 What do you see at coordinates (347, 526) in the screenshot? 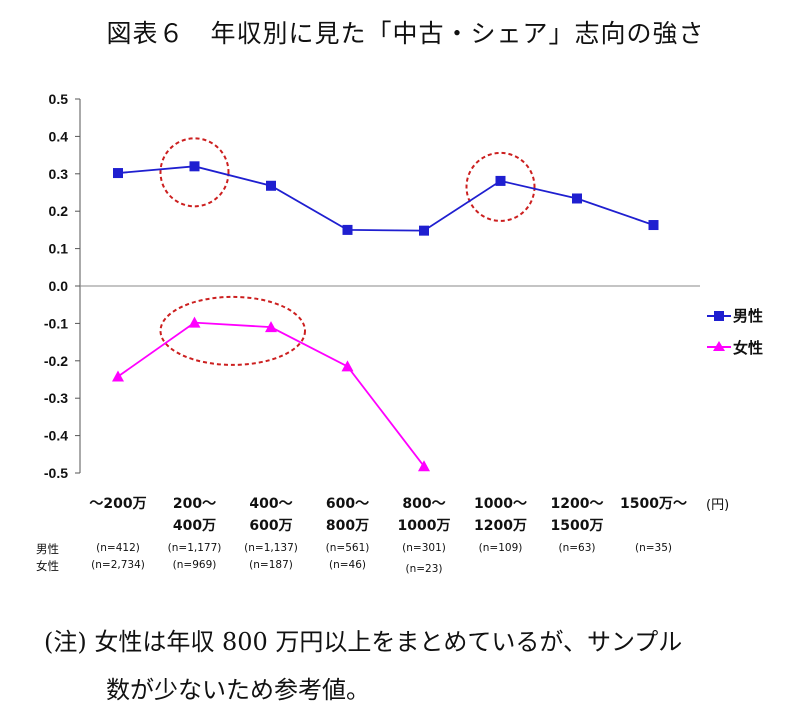
I see `x-tick-label: 800万` at bounding box center [347, 526].